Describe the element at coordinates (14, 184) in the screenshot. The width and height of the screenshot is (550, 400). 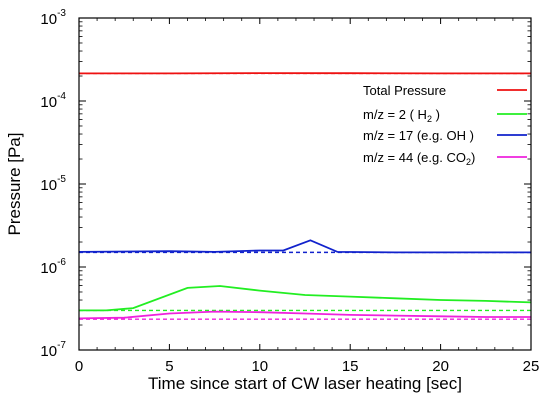
I see `y-axis-label: Pressure [Pa]` at that location.